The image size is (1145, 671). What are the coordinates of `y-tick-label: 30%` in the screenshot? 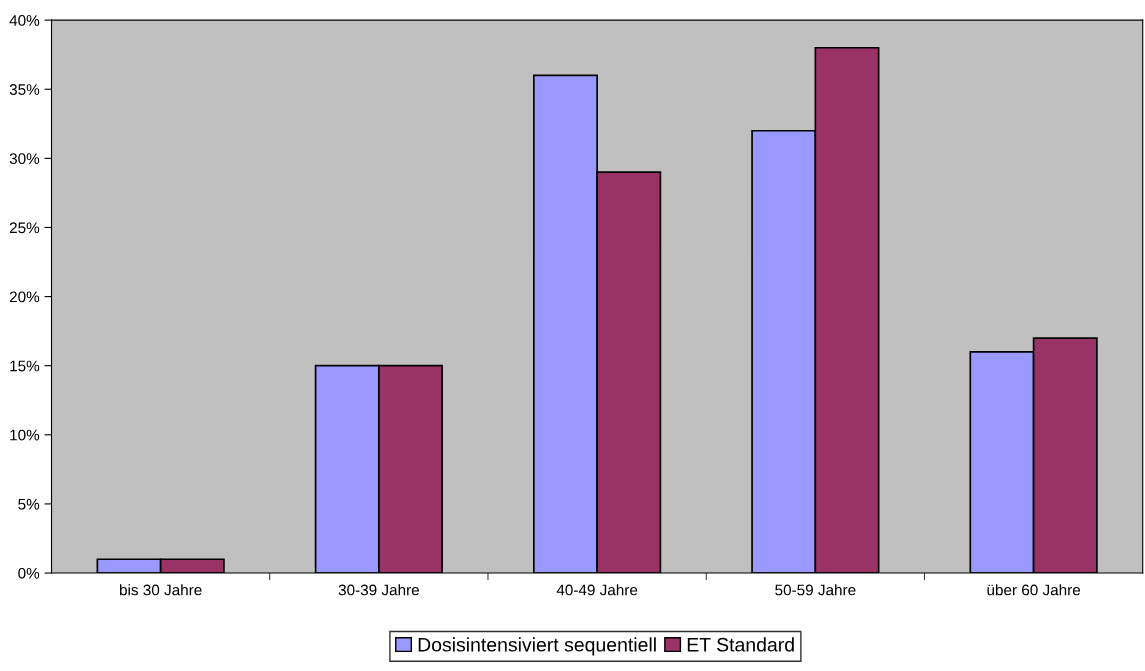 It's located at (24, 159).